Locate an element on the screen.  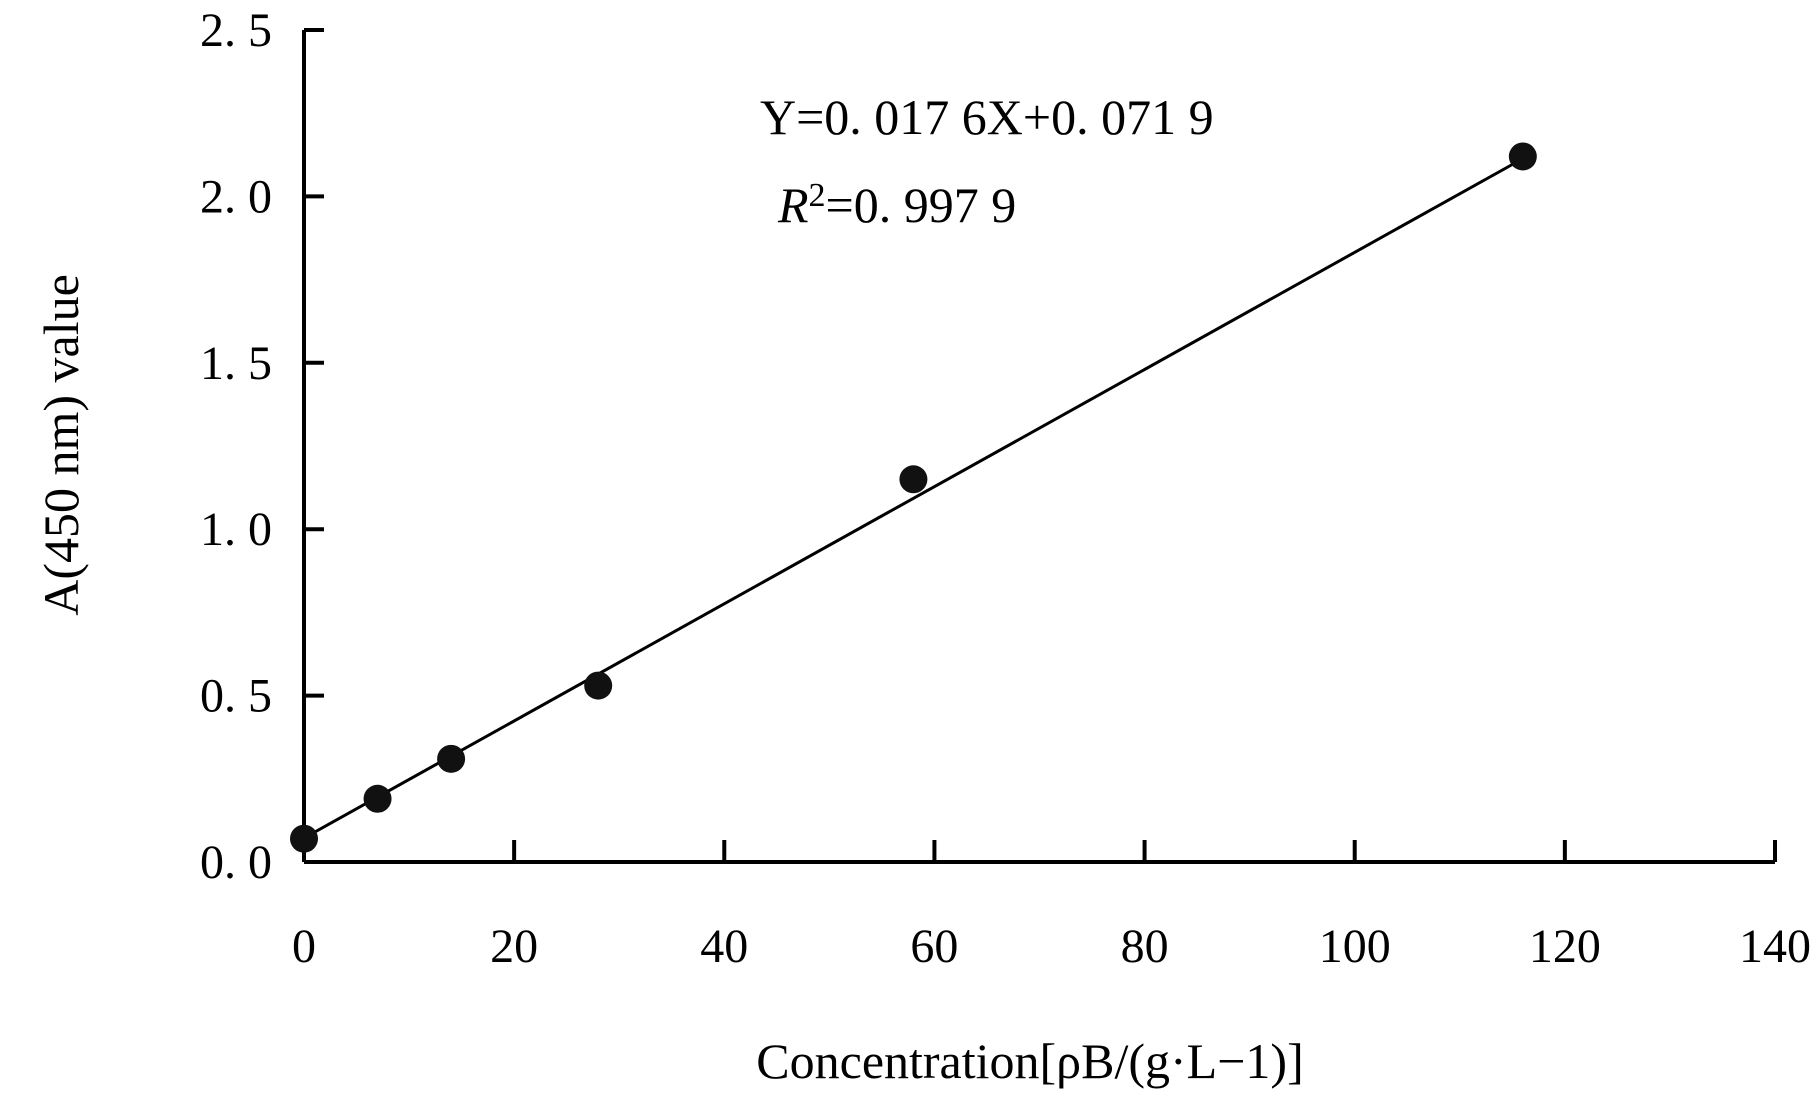
r-squared-exponent: 2 is located at coordinates (817, 195).